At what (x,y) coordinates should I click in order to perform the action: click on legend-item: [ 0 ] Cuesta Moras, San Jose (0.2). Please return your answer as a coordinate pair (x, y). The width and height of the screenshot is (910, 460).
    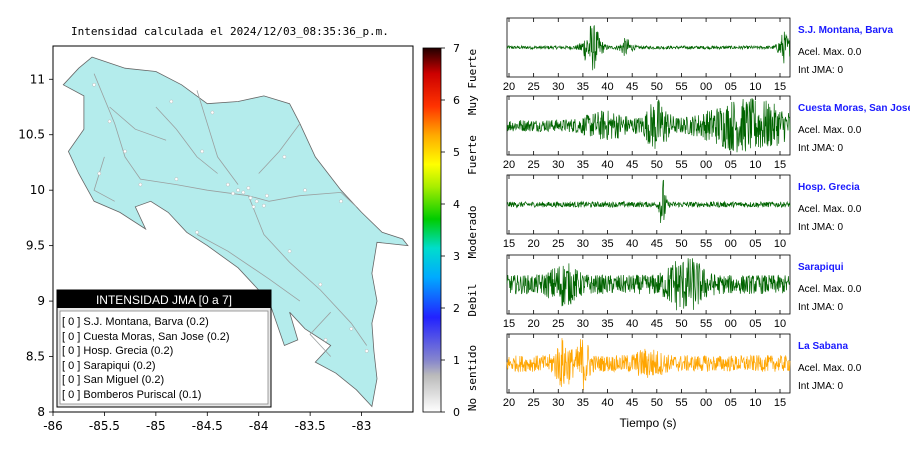
    Looking at the image, I should click on (146, 337).